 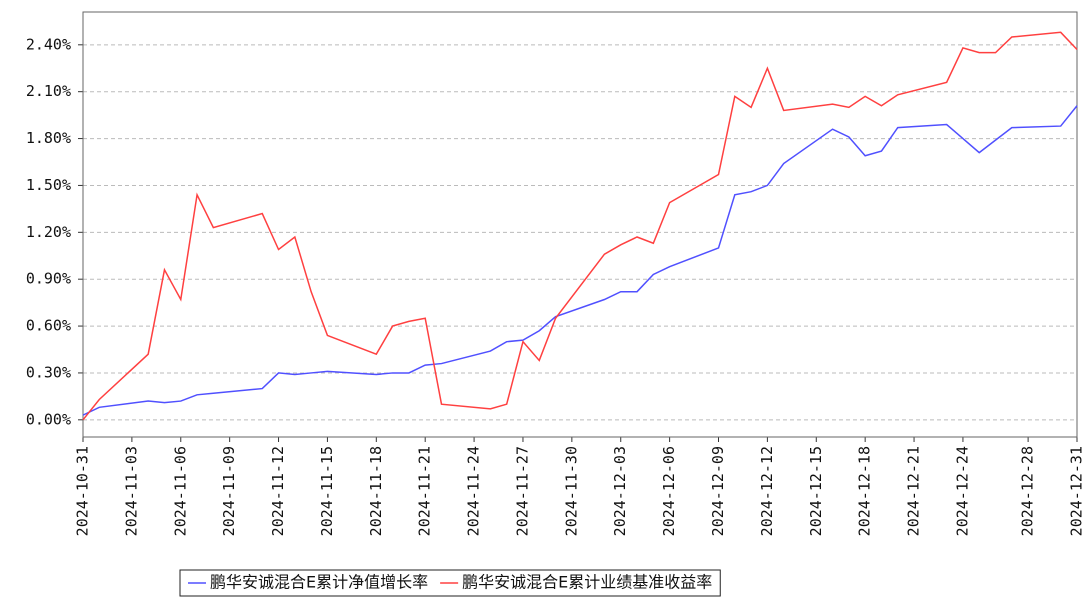 I want to click on x-tick-label: 2024-11-18, so click(x=376, y=491).